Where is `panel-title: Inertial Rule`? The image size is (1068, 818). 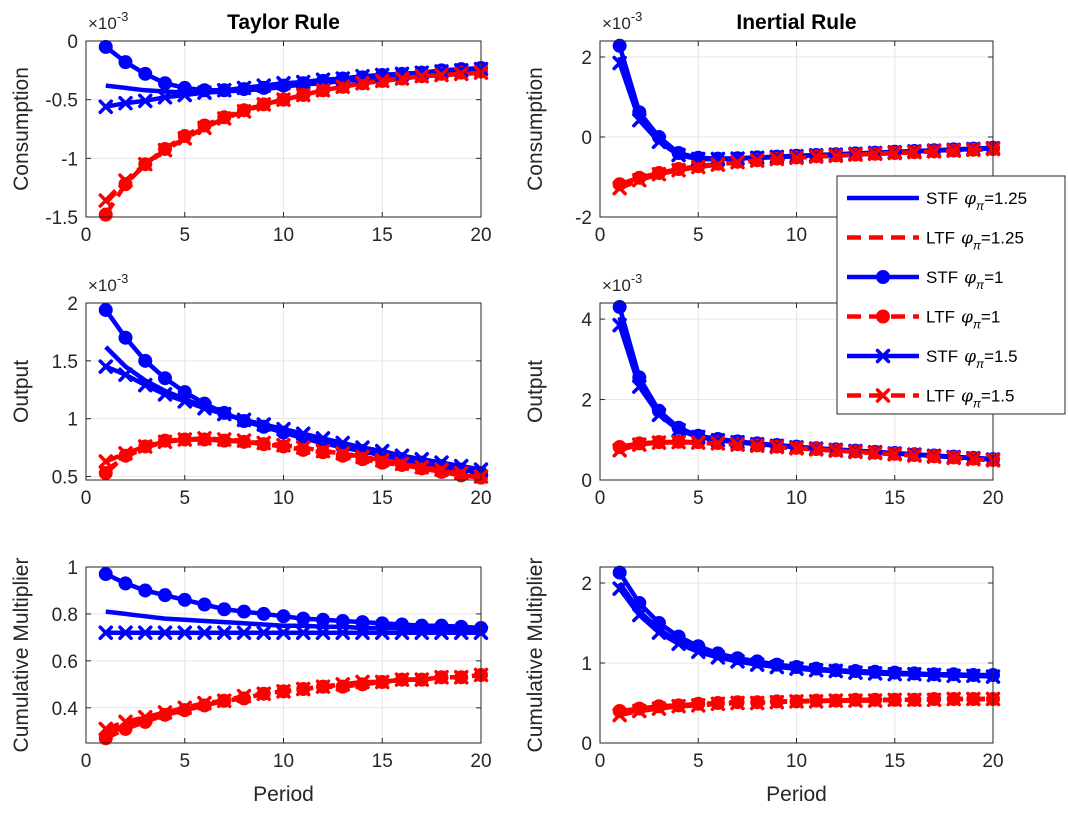 panel-title: Inertial Rule is located at coordinates (796, 22).